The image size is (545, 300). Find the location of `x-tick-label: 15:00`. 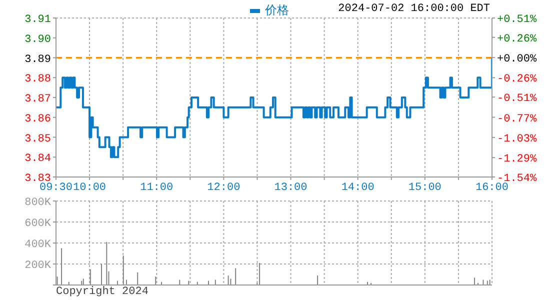

x-tick-label: 15:00 is located at coordinates (425, 188).